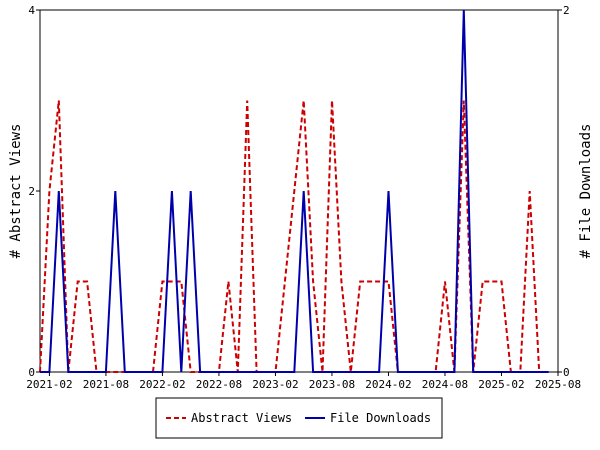 This screenshot has width=600, height=450. I want to click on y-left-tick-label: 4, so click(31, 10).